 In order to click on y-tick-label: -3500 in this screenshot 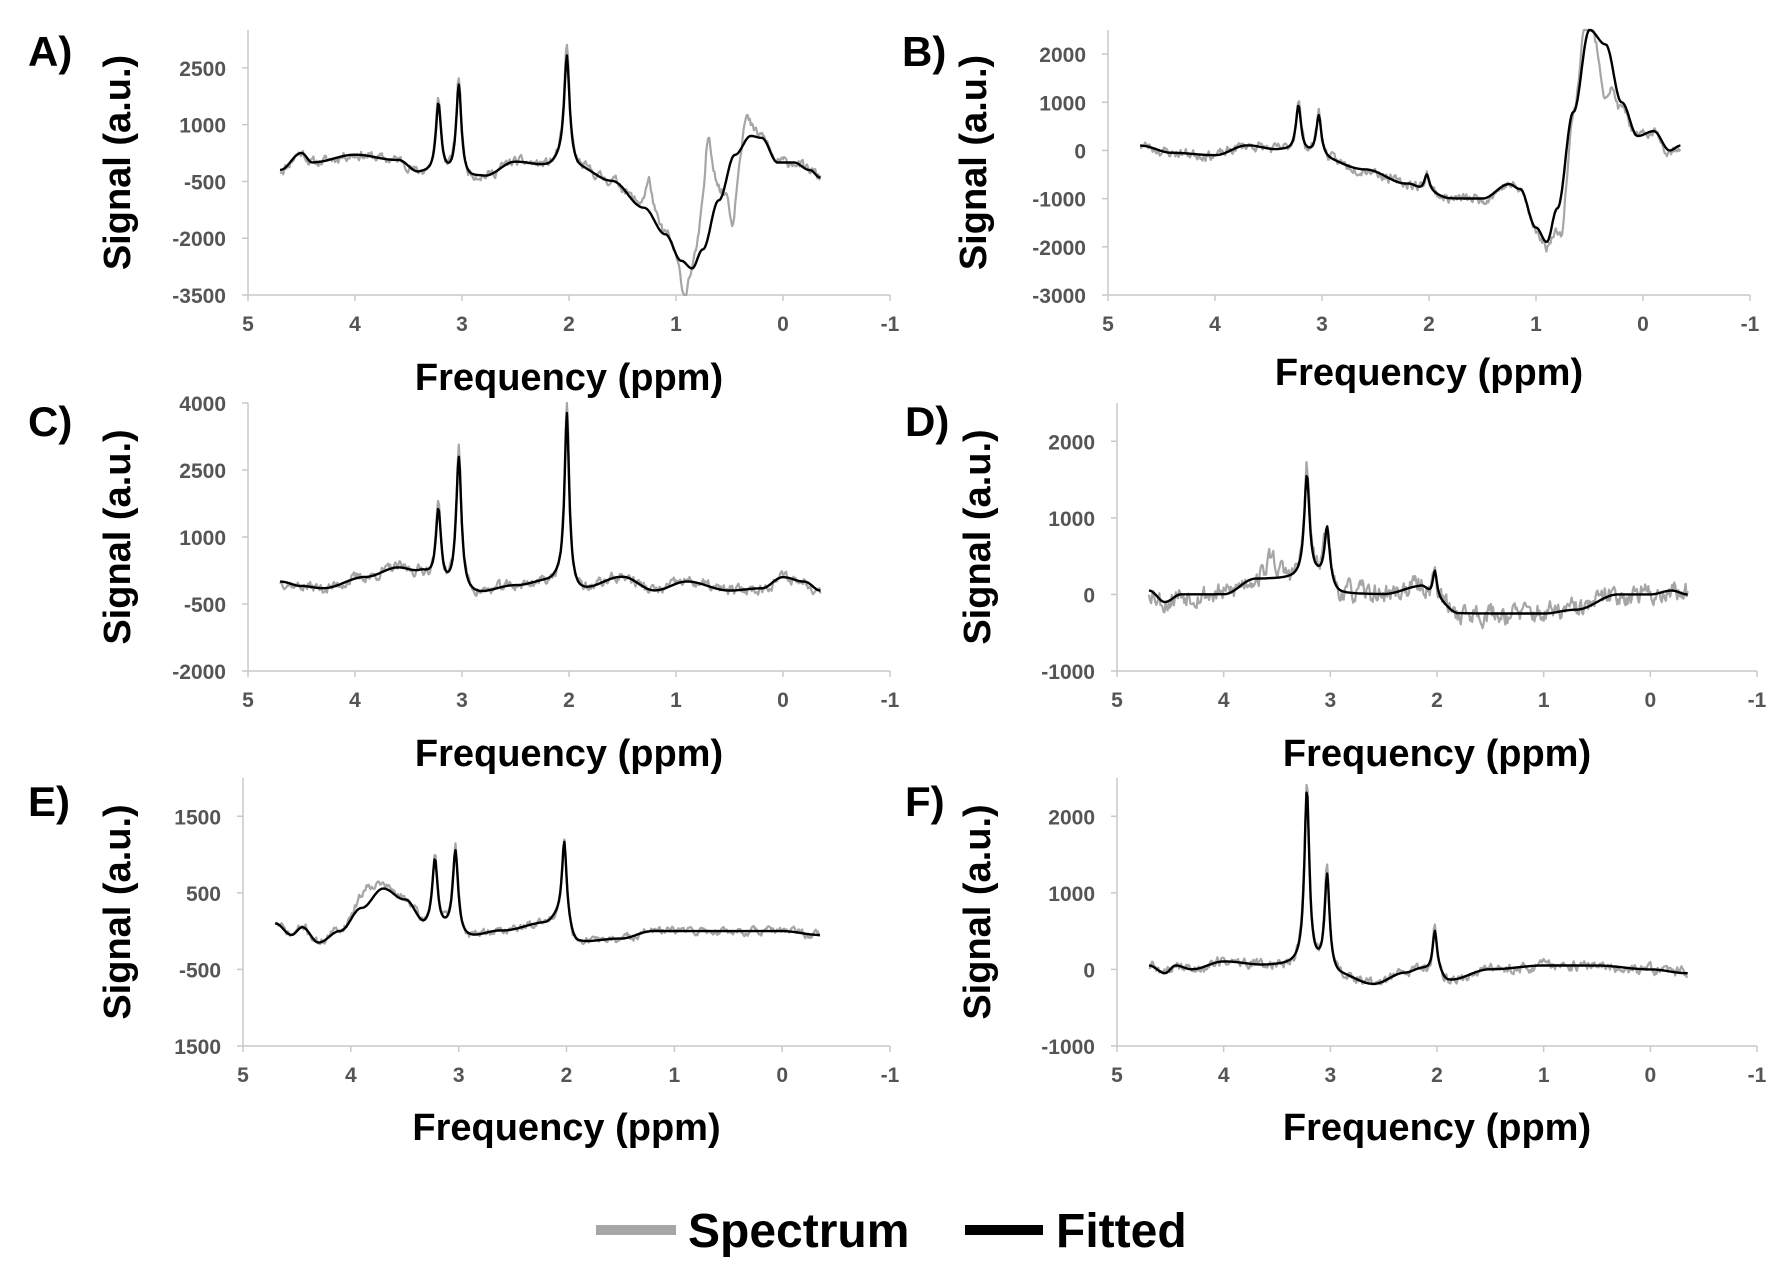, I will do `click(199, 296)`.